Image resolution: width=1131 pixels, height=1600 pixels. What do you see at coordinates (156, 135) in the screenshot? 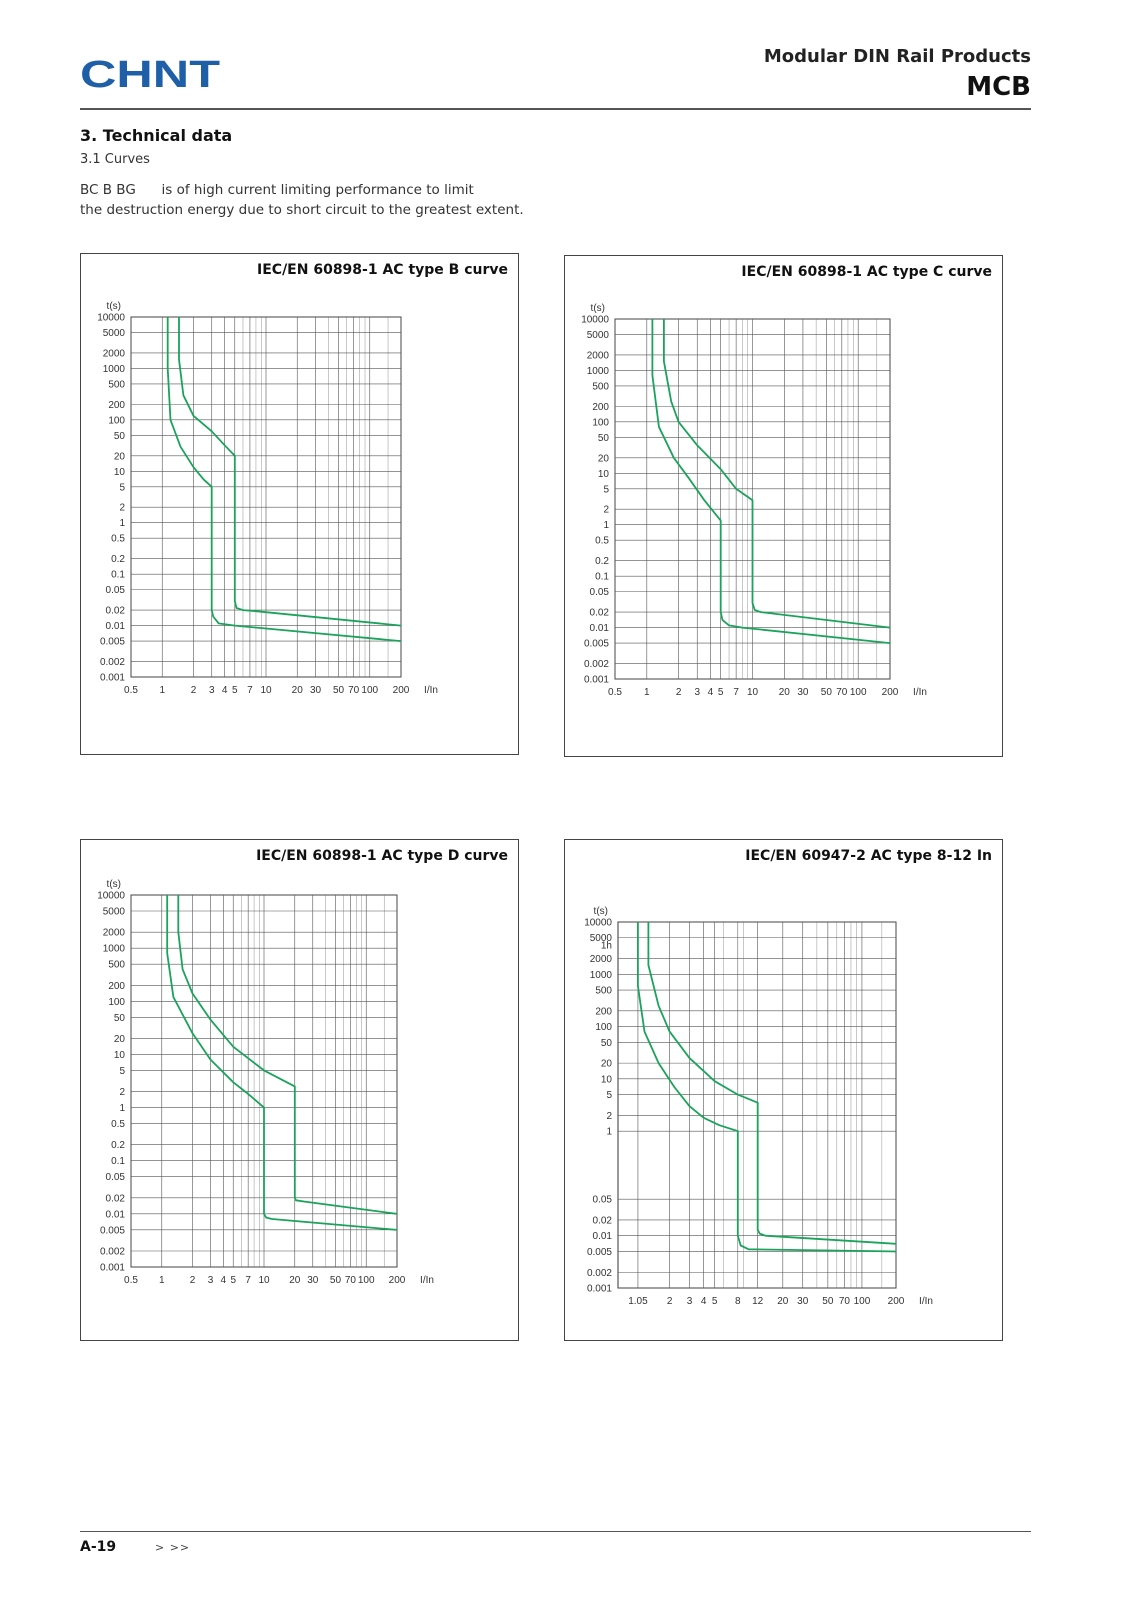
I see `section-title: 3. Technical data` at bounding box center [156, 135].